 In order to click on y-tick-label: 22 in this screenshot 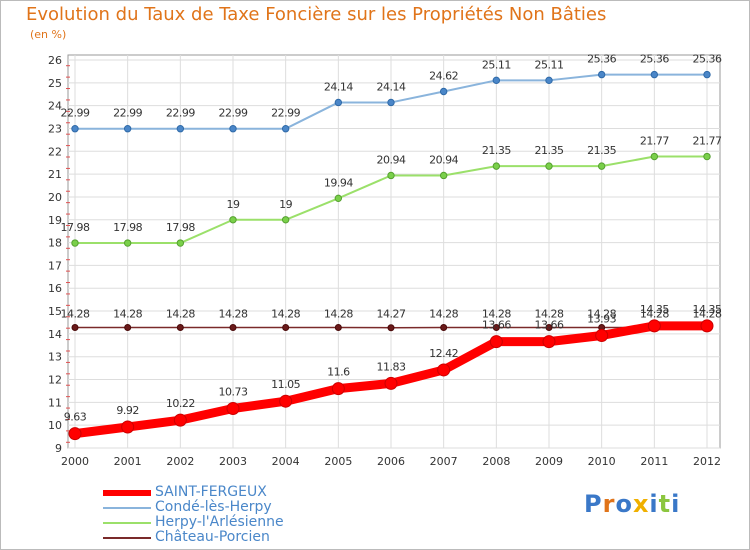, I will do `click(55, 151)`.